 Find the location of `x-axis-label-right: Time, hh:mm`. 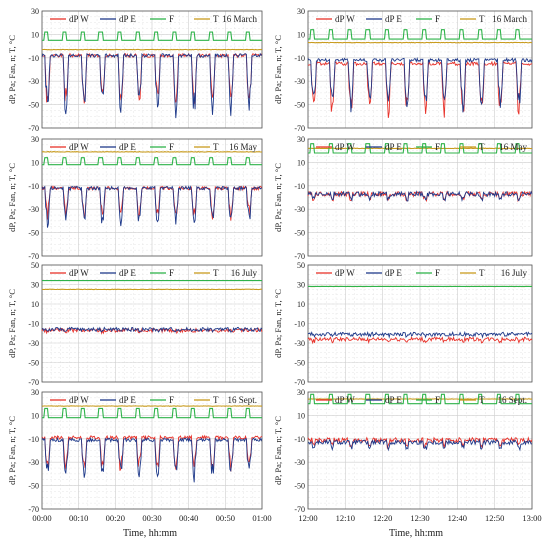

x-axis-label-right: Time, hh:mm is located at coordinates (416, 533).